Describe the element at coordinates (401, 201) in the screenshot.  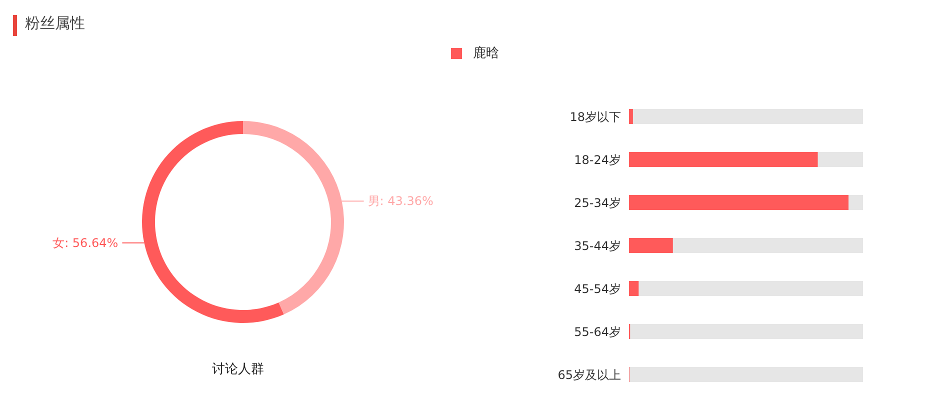
I see `slice-label: 男: 43.36%` at that location.